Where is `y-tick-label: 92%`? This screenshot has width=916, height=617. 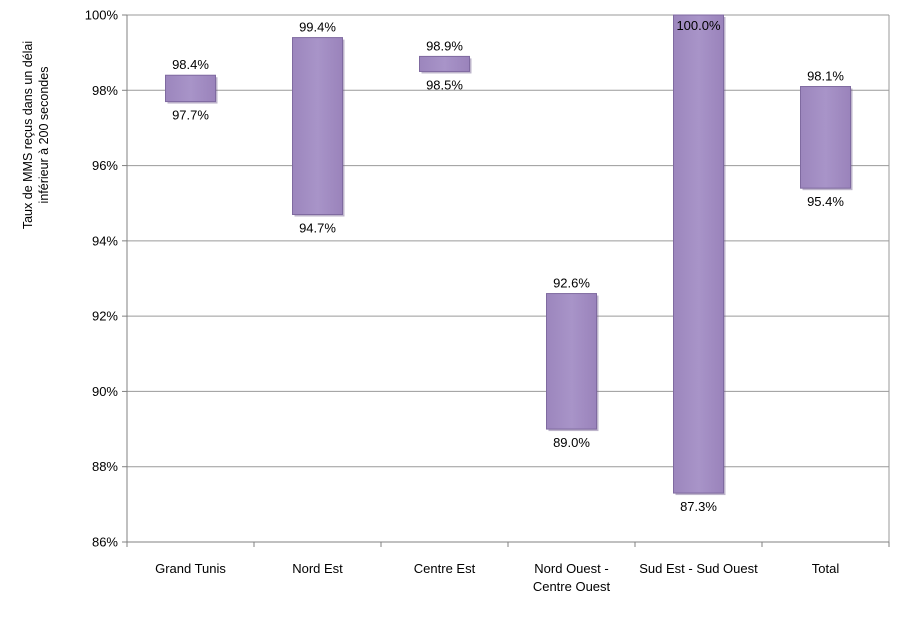 y-tick-label: 92% is located at coordinates (105, 316).